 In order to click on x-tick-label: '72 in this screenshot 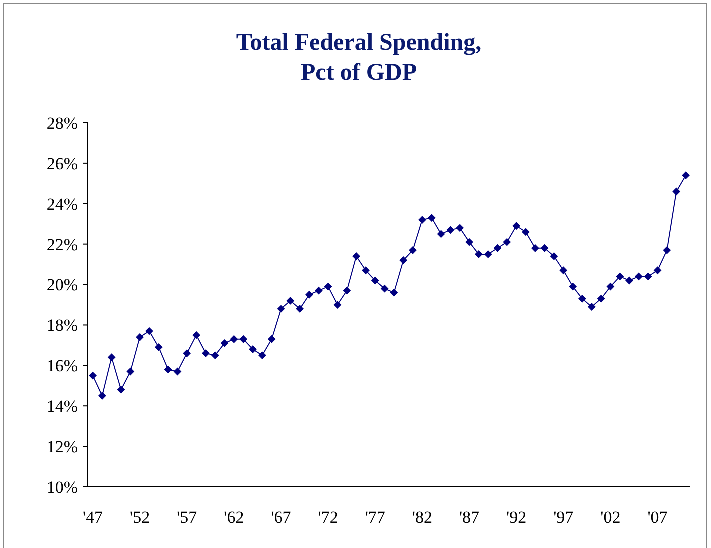, I will do `click(328, 517)`.